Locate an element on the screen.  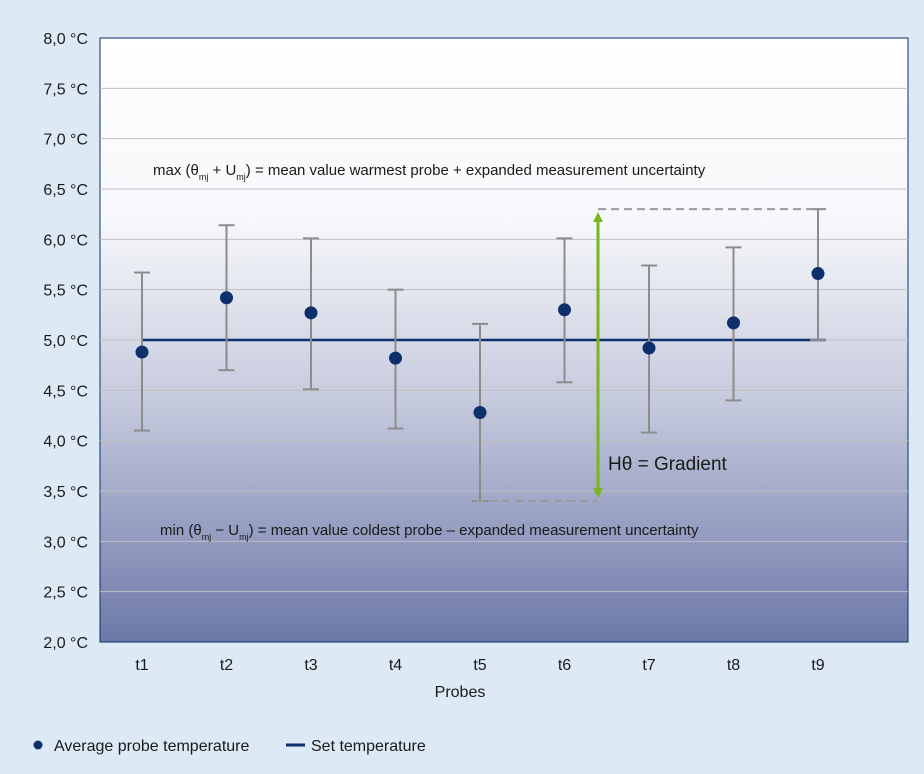
y-tick-label: 6,5 °C is located at coordinates (65, 190).